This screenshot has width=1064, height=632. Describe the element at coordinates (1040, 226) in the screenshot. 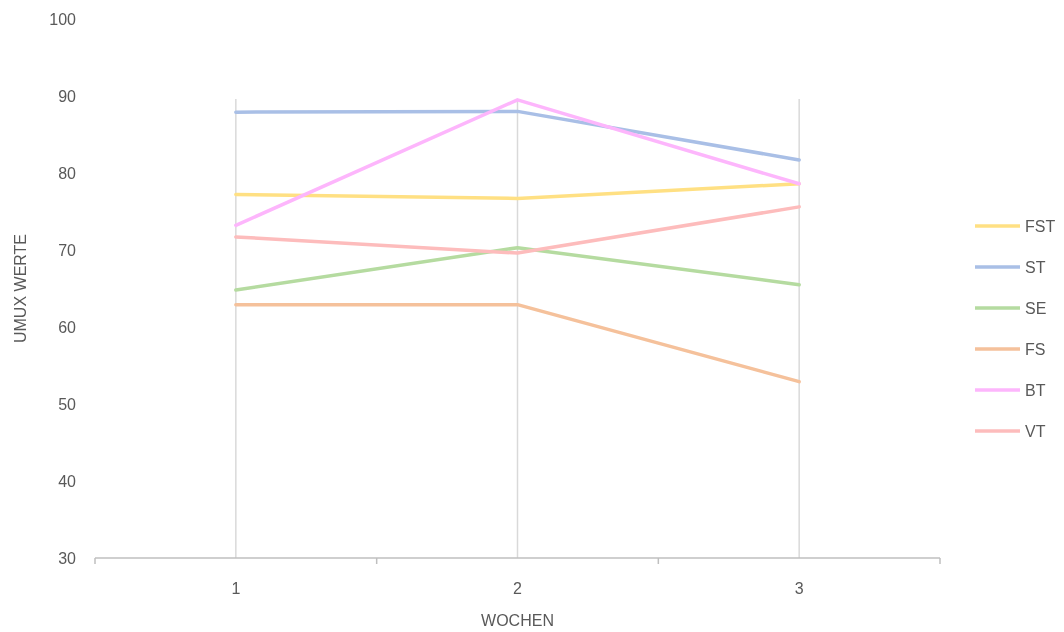

I see `legend-label: FST` at that location.